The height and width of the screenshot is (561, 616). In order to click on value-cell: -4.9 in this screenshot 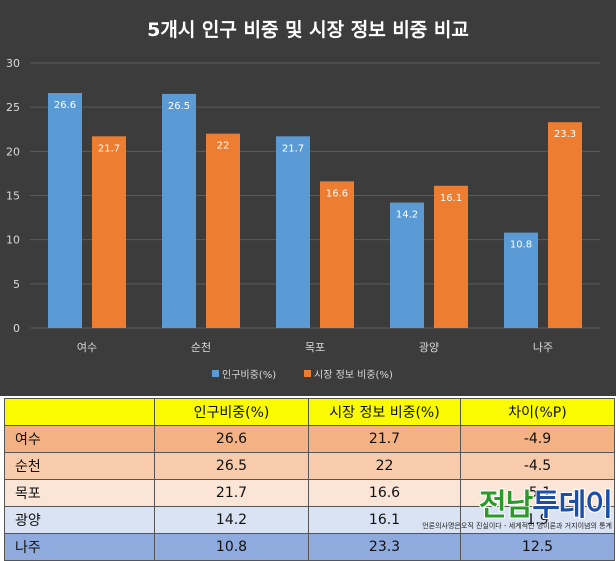, I will do `click(537, 439)`.